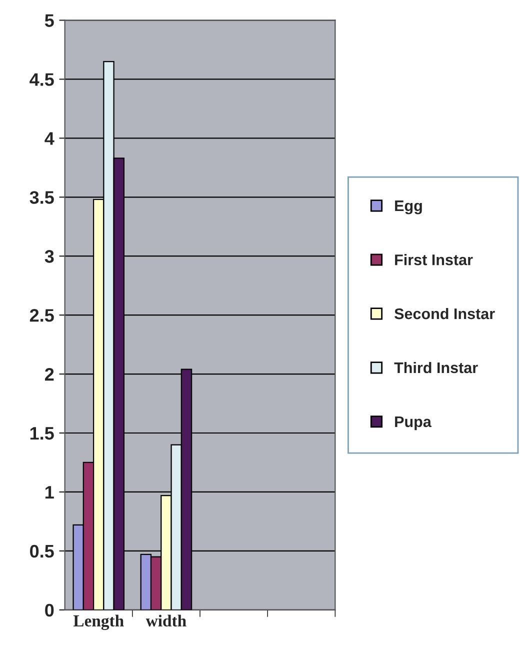 The width and height of the screenshot is (527, 653). What do you see at coordinates (49, 610) in the screenshot?
I see `y-tick-label: 0` at bounding box center [49, 610].